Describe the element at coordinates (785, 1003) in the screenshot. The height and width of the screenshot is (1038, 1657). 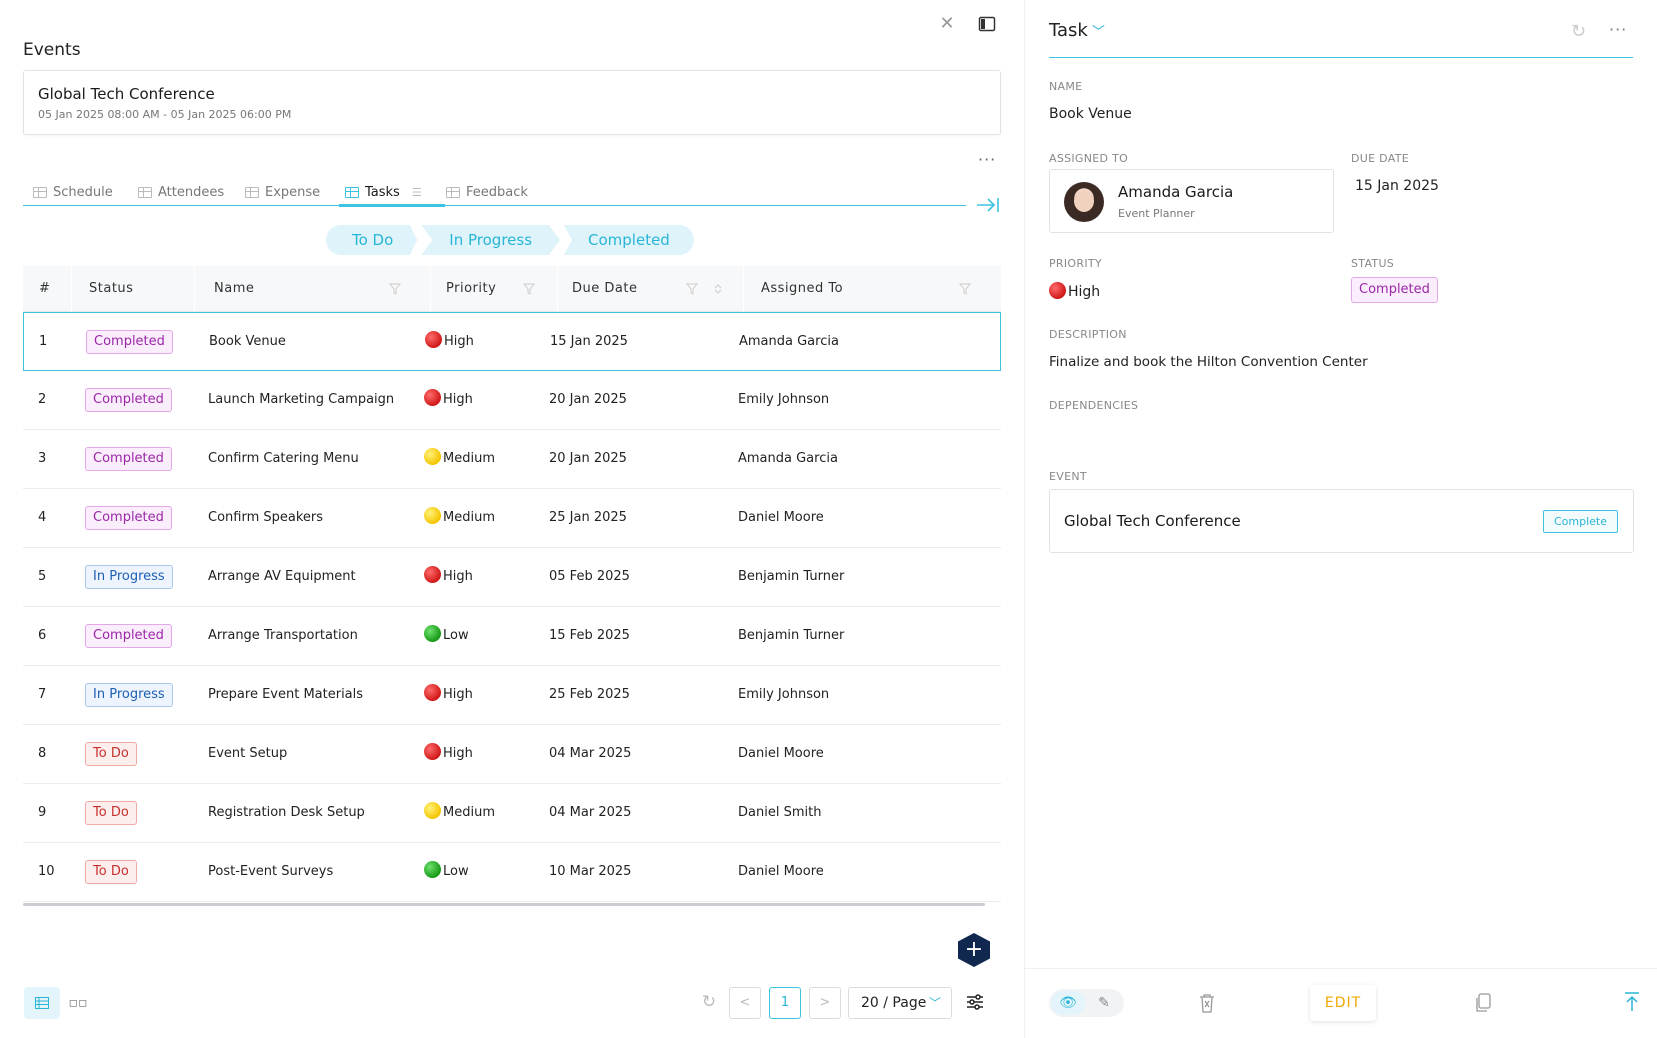
I see `page-1-button: 1` at that location.